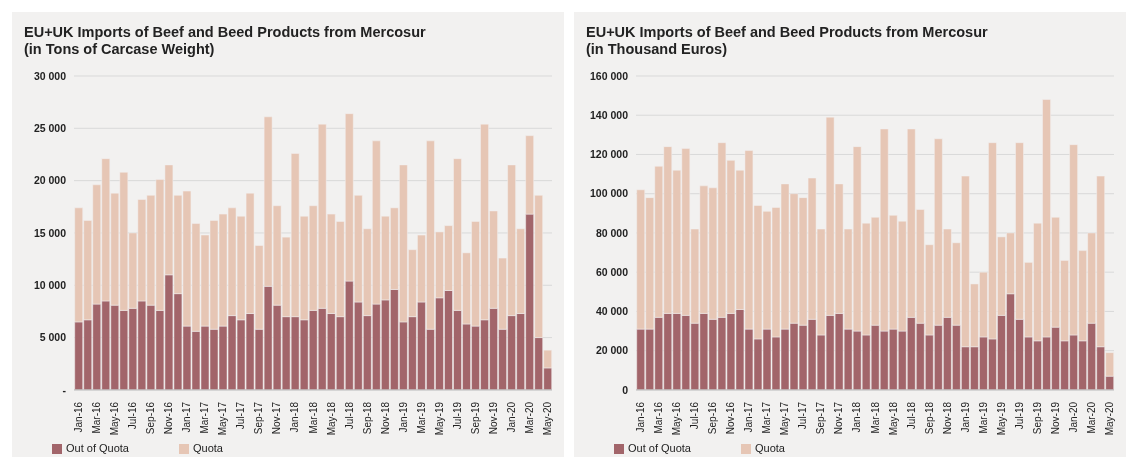 The image size is (1130, 461). I want to click on y-tick-label: 120 000, so click(609, 154).